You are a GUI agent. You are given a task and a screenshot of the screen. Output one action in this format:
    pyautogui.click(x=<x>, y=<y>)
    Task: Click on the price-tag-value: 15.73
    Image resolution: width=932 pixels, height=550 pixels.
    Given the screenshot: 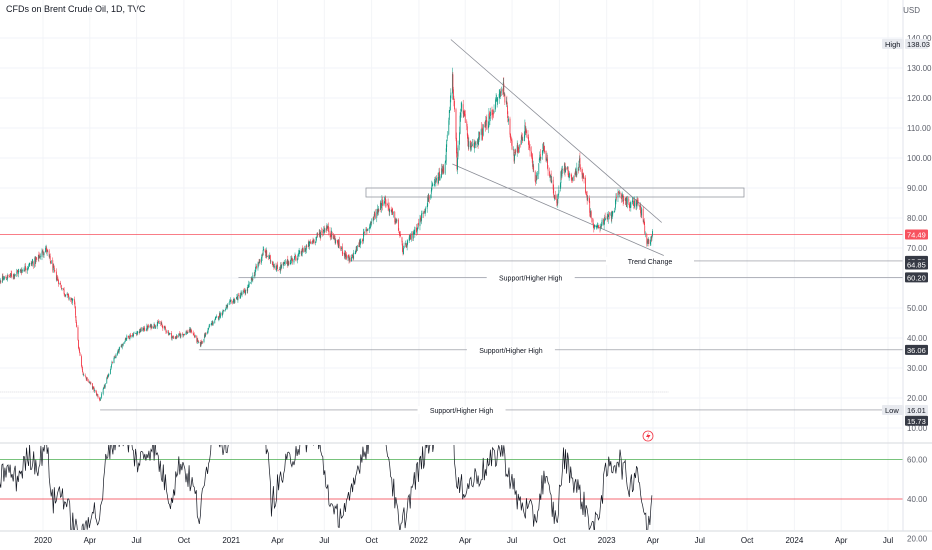 What is the action you would take?
    pyautogui.click(x=916, y=421)
    